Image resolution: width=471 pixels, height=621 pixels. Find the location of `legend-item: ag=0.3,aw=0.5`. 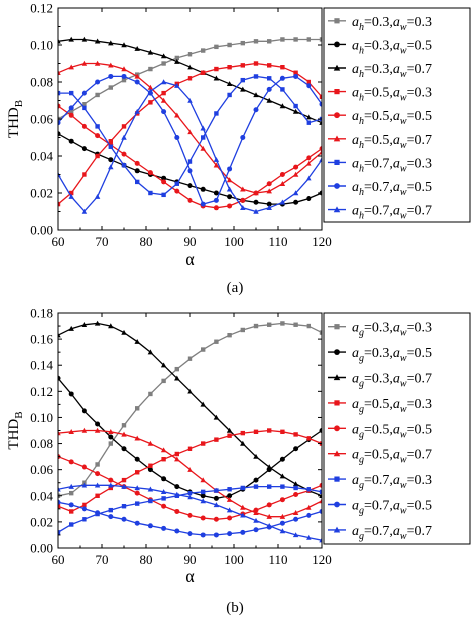

legend-item: ag=0.3,aw=0.5 is located at coordinates (380, 355).